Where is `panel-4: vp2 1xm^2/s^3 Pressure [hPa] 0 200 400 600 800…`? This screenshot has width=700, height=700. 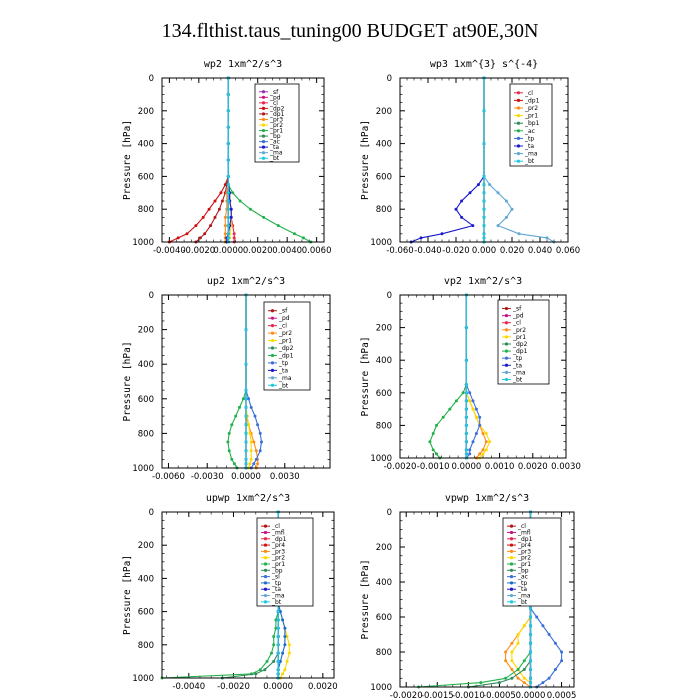 panel-4: vp2 1xm^2/s^3 Pressure [hPa] 0 200 400 600 800… is located at coordinates (470, 374).